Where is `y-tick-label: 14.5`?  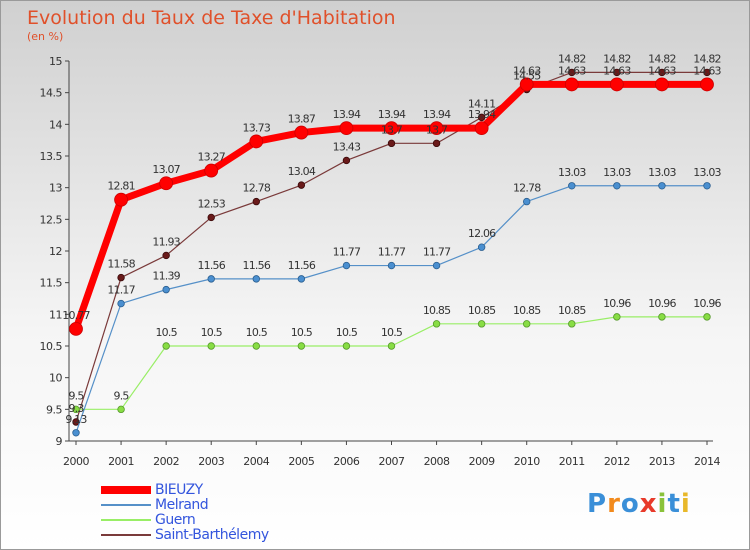
y-tick-label: 14.5 is located at coordinates (51, 93).